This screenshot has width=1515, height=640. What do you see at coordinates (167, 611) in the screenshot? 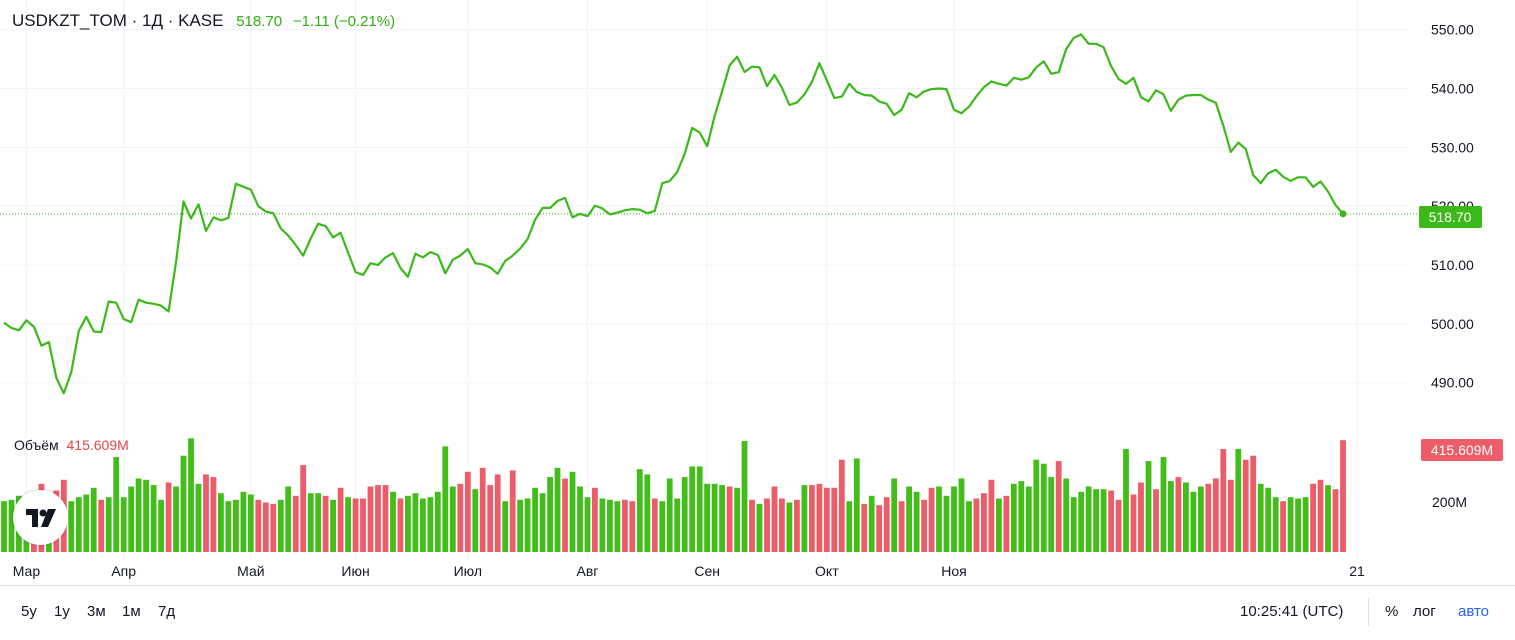
I see `range-7d-button: 7д` at bounding box center [167, 611].